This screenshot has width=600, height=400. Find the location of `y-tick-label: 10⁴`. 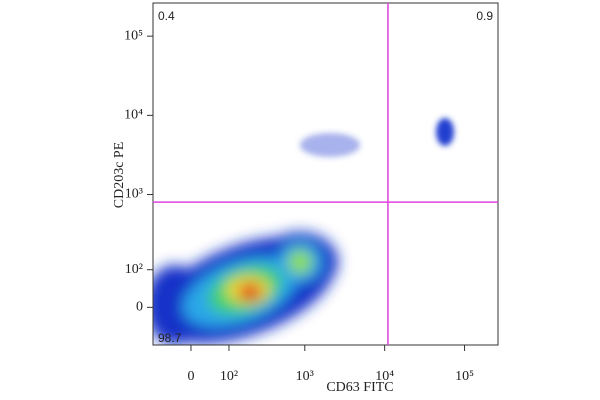

y-tick-label: 10⁴ is located at coordinates (133, 115).